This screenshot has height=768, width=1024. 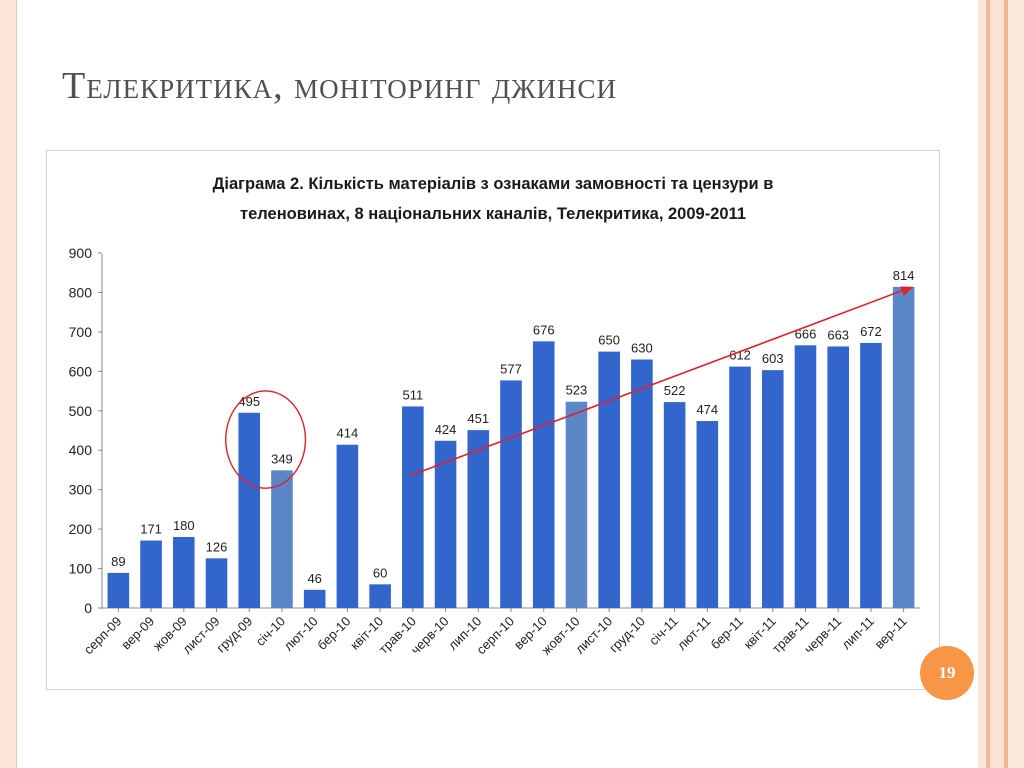 I want to click on x-tick-label: черв-11, so click(x=822, y=635).